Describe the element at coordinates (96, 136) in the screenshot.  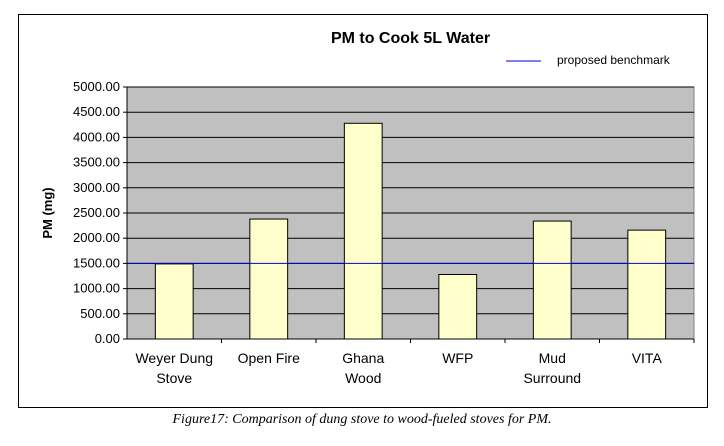
I see `y-tick-label: 4000.00` at that location.